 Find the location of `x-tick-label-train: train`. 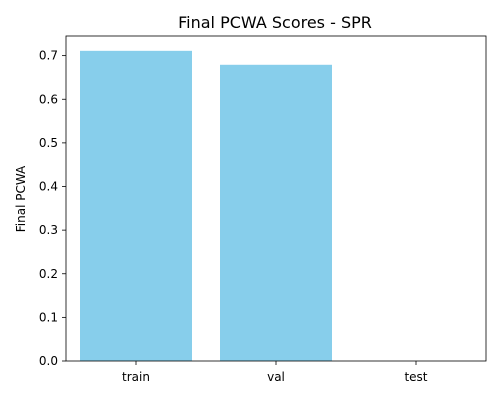

x-tick-label-train: train is located at coordinates (136, 377).